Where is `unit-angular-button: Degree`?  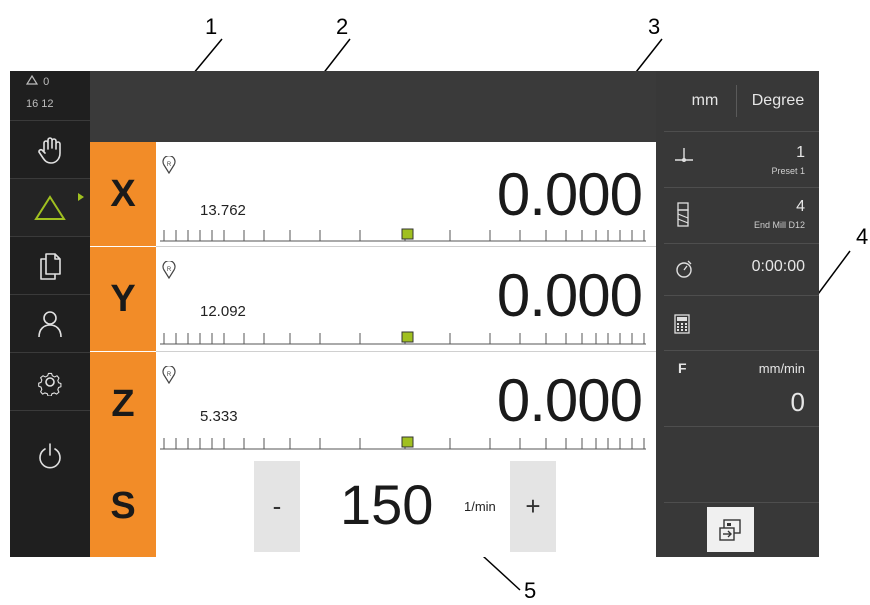
unit-angular-button: Degree is located at coordinates (778, 100).